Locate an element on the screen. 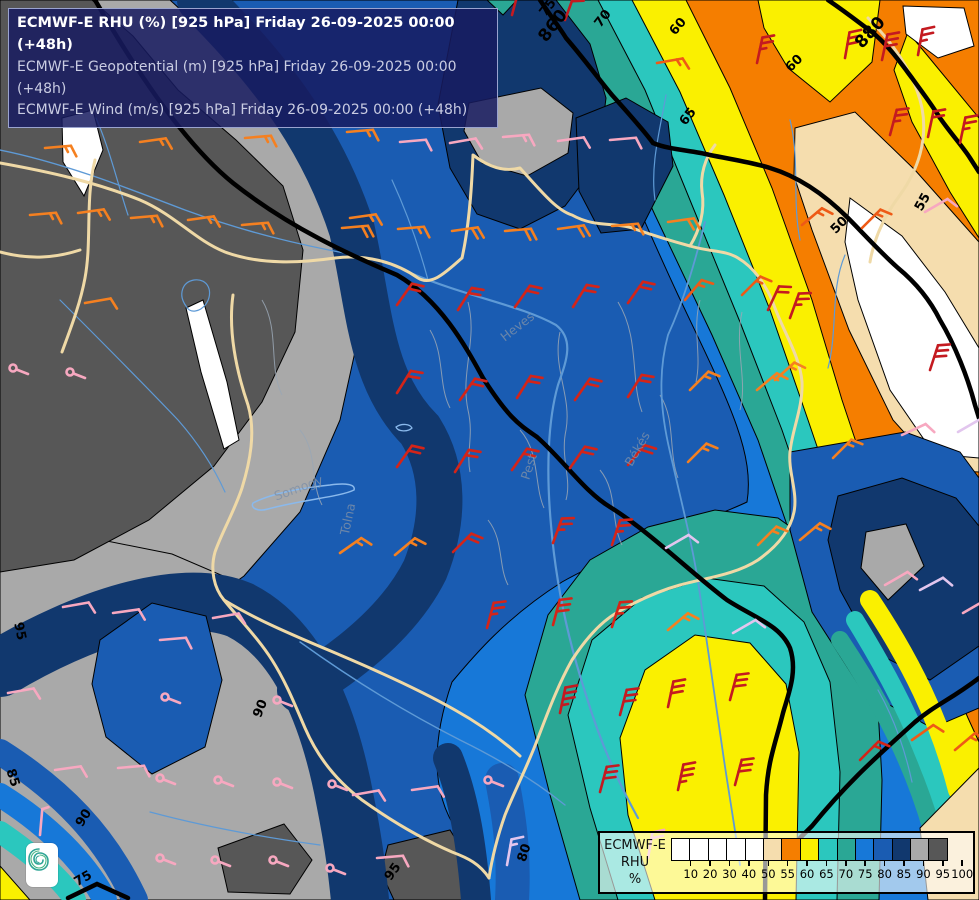  legend-tick-value: 60 is located at coordinates (807, 874).